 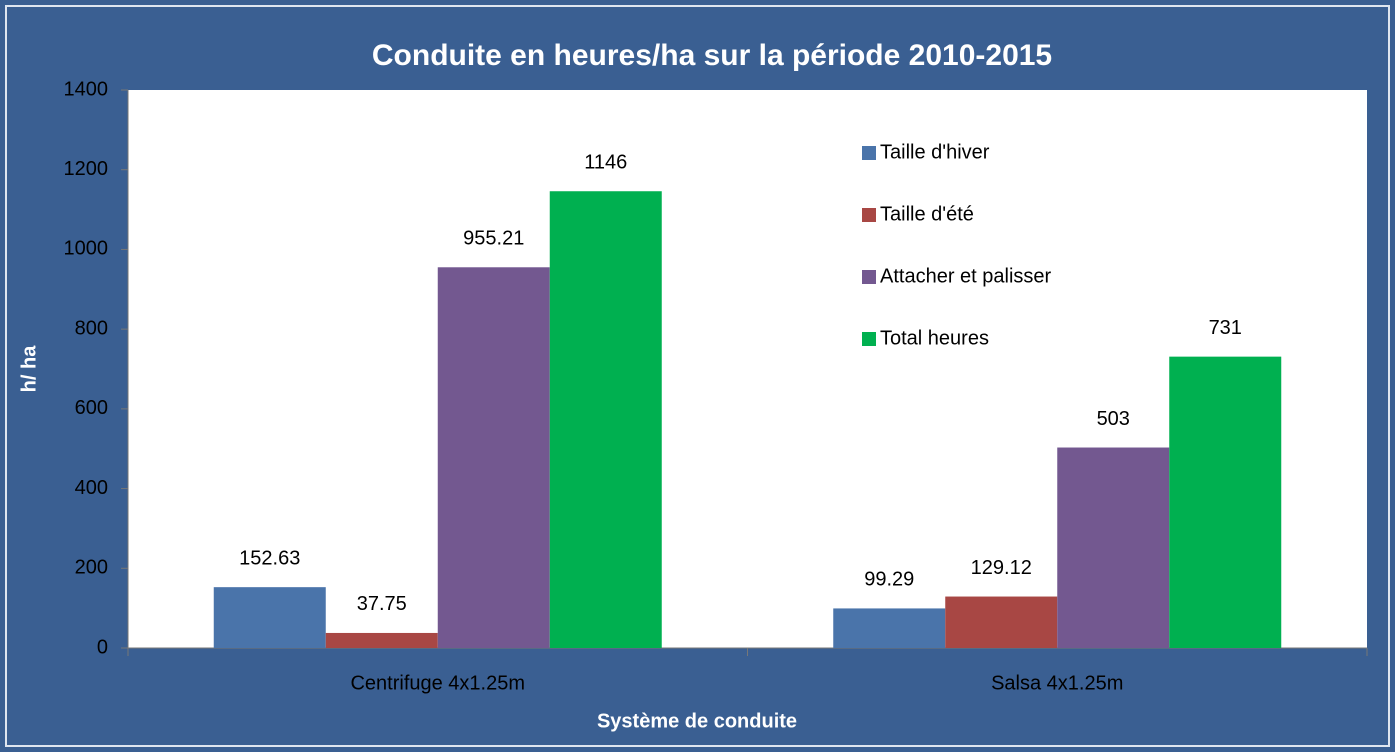 I want to click on value-label: 37.75, so click(x=382, y=604).